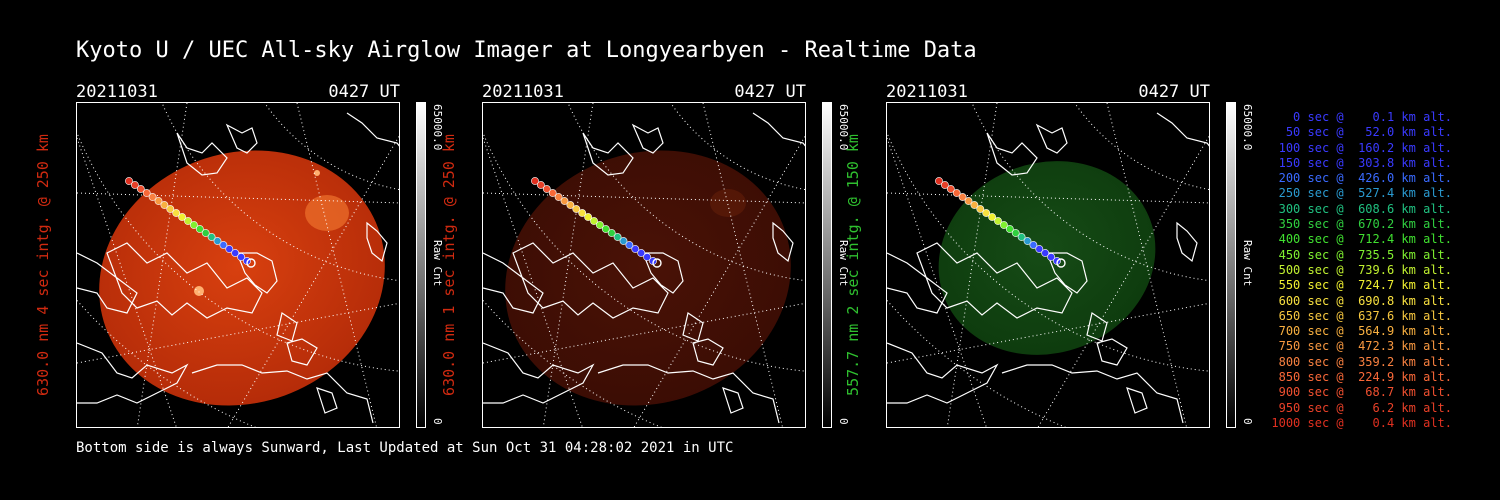 This screenshot has width=1500, height=500. Describe the element at coordinates (1361, 392) in the screenshot. I see `legend-entry: 900 sec @ 68.7 km alt.` at that location.